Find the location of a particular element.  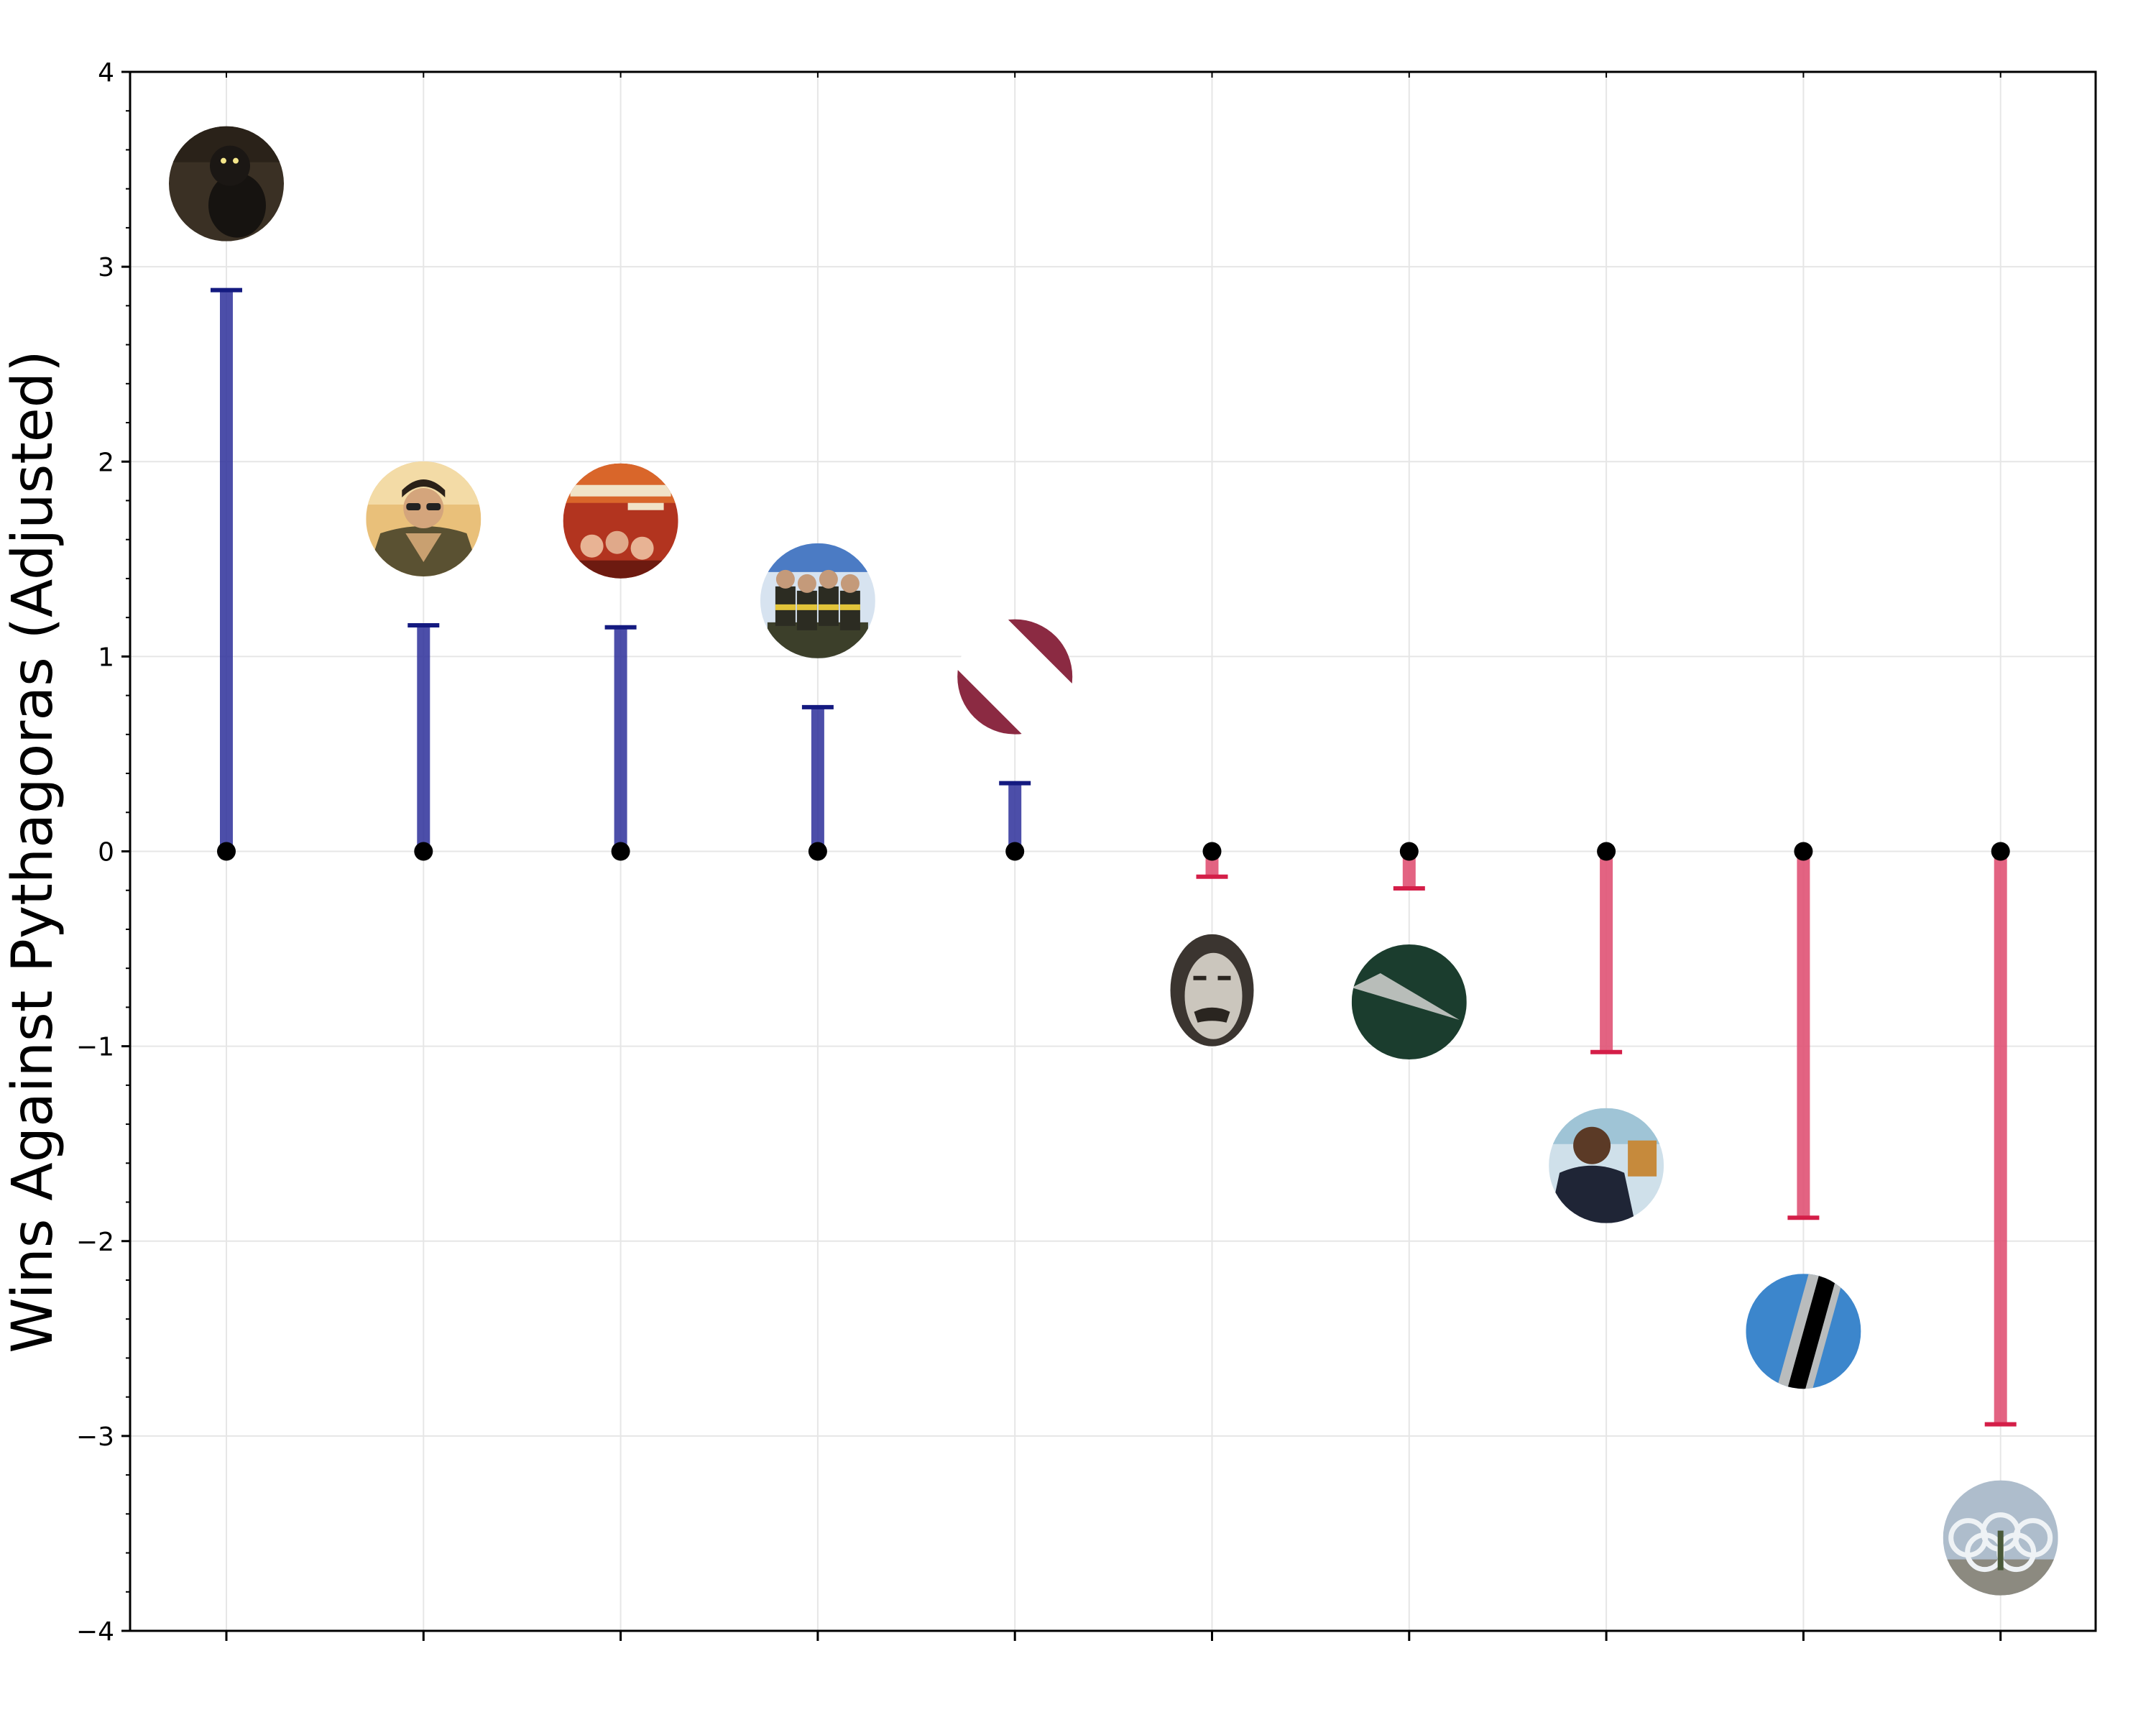

olympic-rings-monument-image is located at coordinates (2000, 1538).